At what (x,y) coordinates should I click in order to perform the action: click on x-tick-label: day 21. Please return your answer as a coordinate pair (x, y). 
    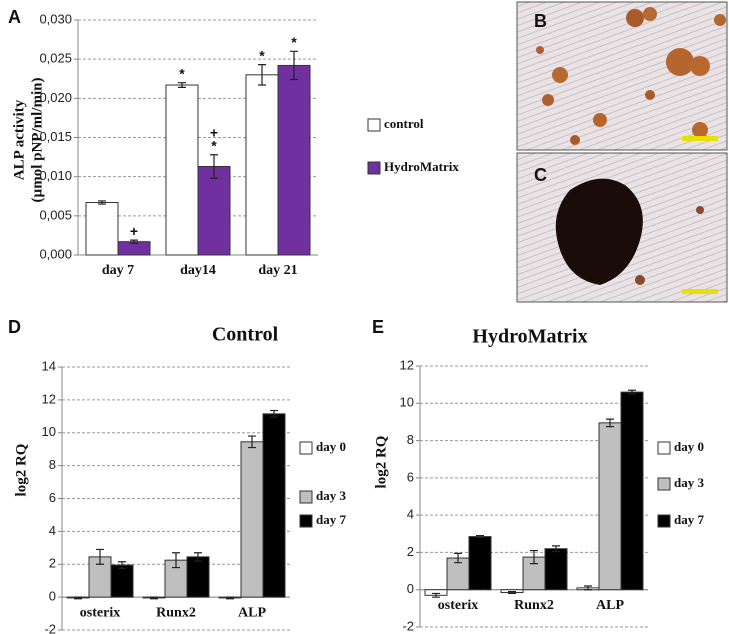
    Looking at the image, I should click on (277, 270).